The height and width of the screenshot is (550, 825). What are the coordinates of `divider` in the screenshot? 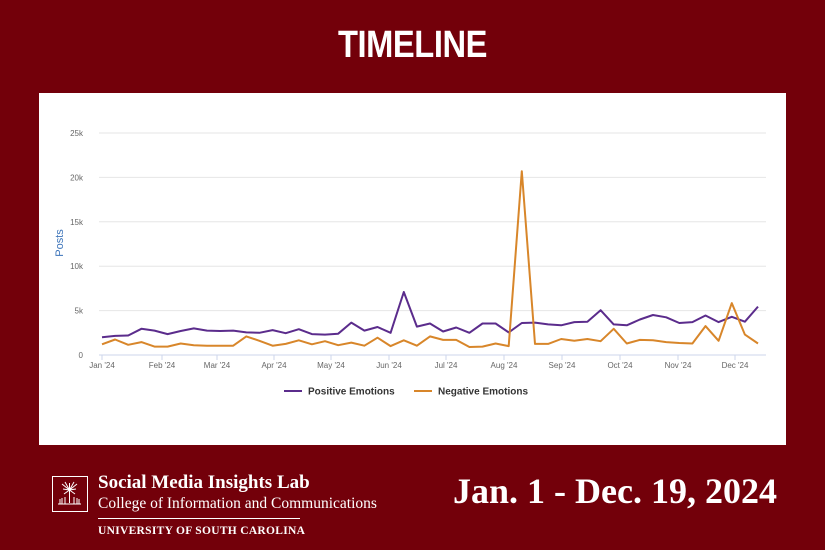 It's located at (199, 518).